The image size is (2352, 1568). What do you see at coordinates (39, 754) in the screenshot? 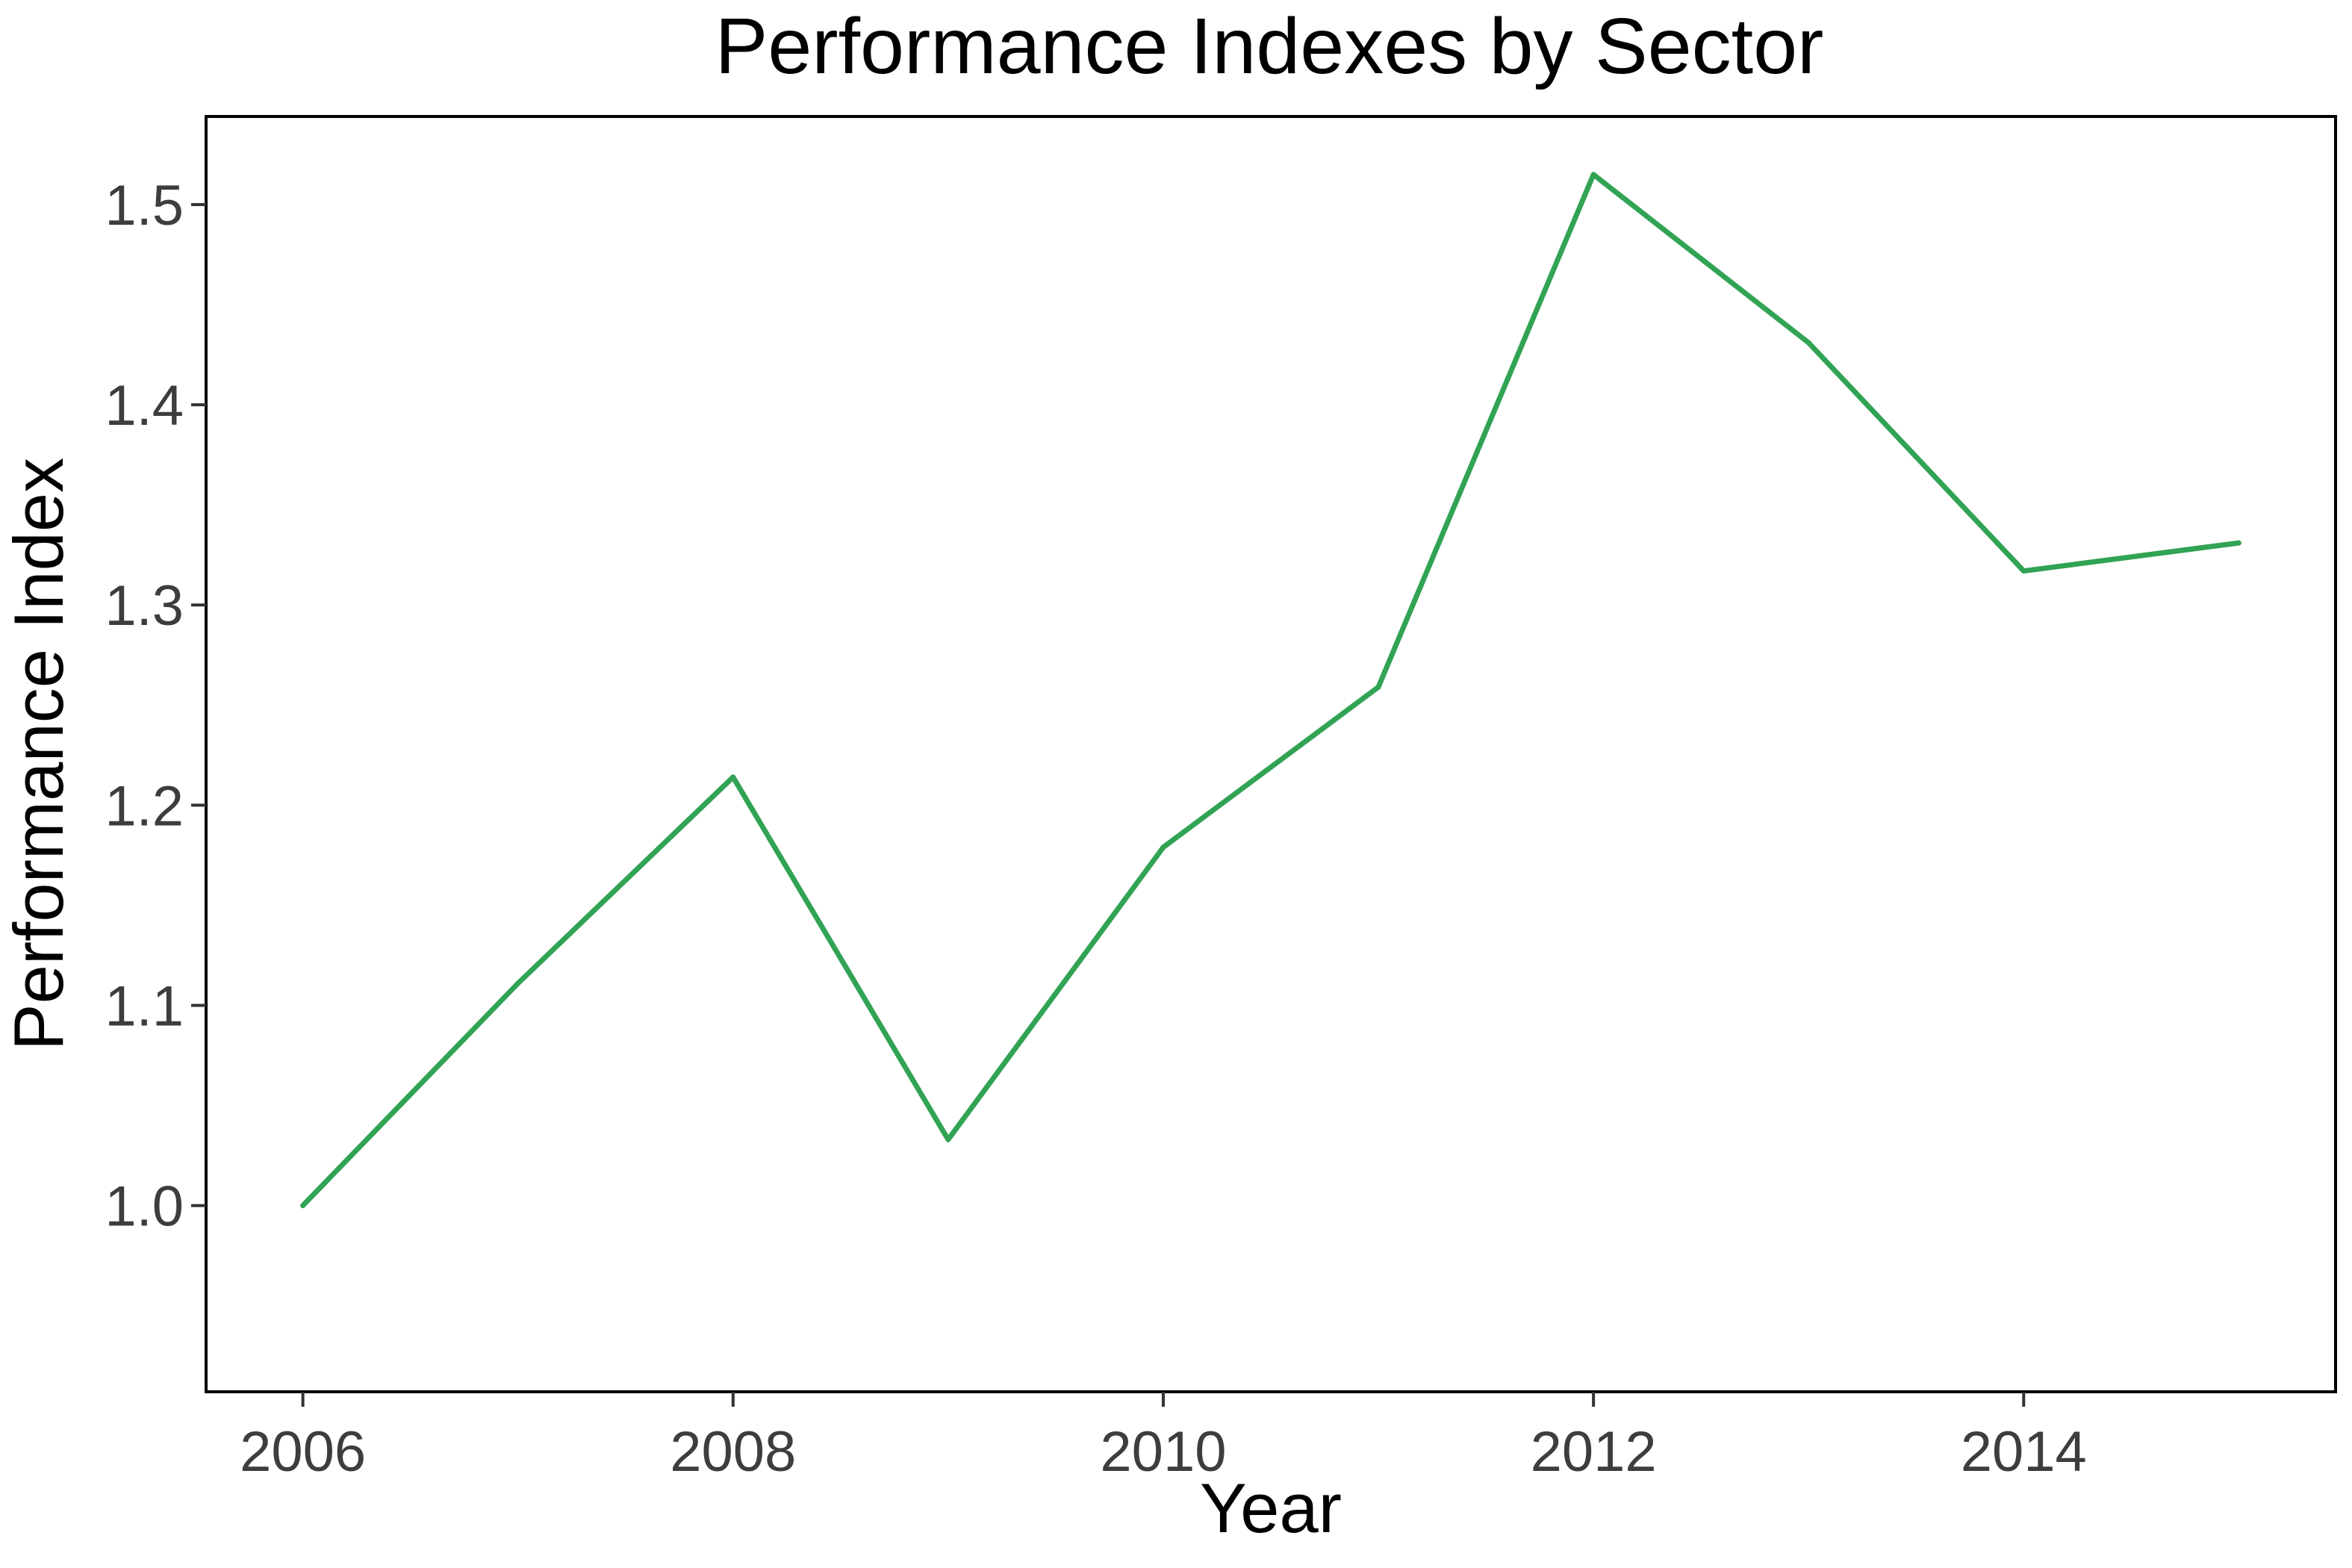
I see `y-axis-title: Performance Index` at bounding box center [39, 754].